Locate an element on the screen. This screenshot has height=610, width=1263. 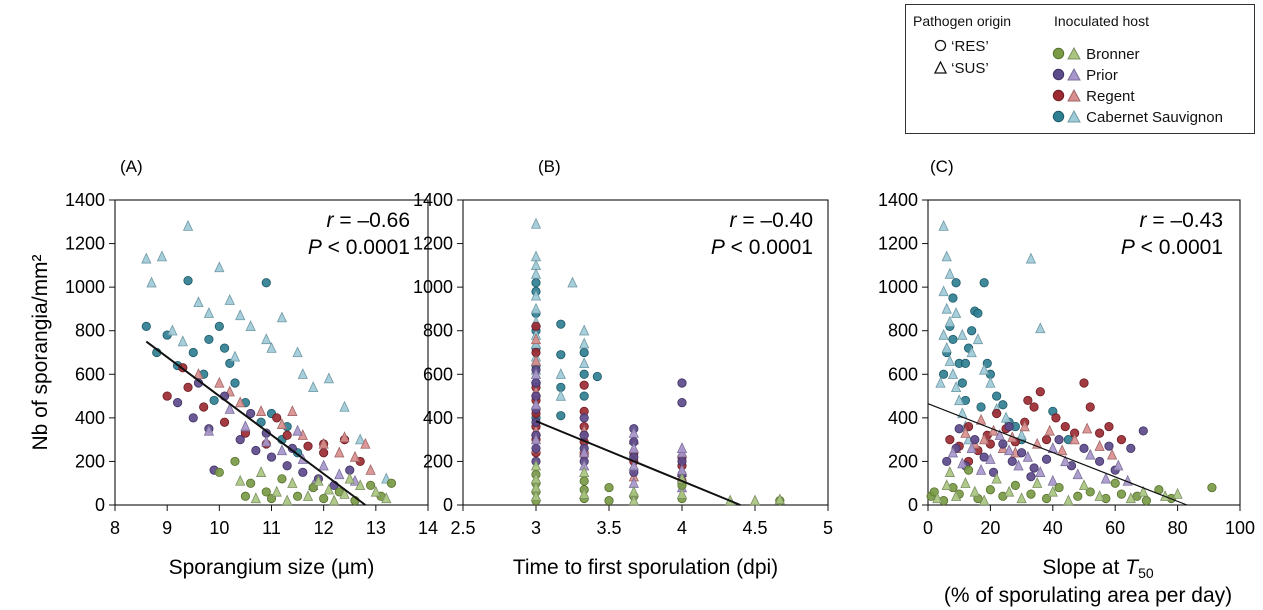
x-tick-label: 5 is located at coordinates (828, 528).